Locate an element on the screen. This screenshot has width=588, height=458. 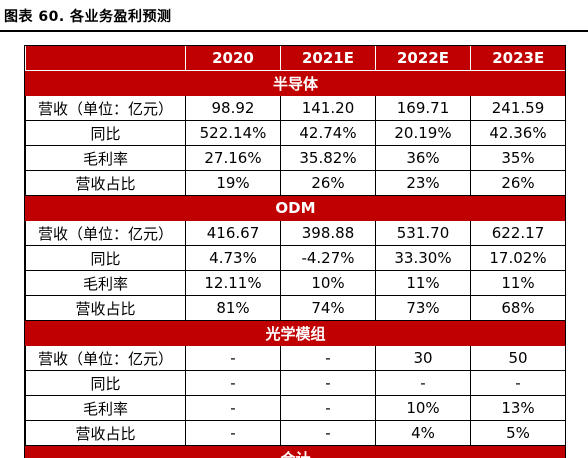
value-cell: 13% is located at coordinates (518, 408).